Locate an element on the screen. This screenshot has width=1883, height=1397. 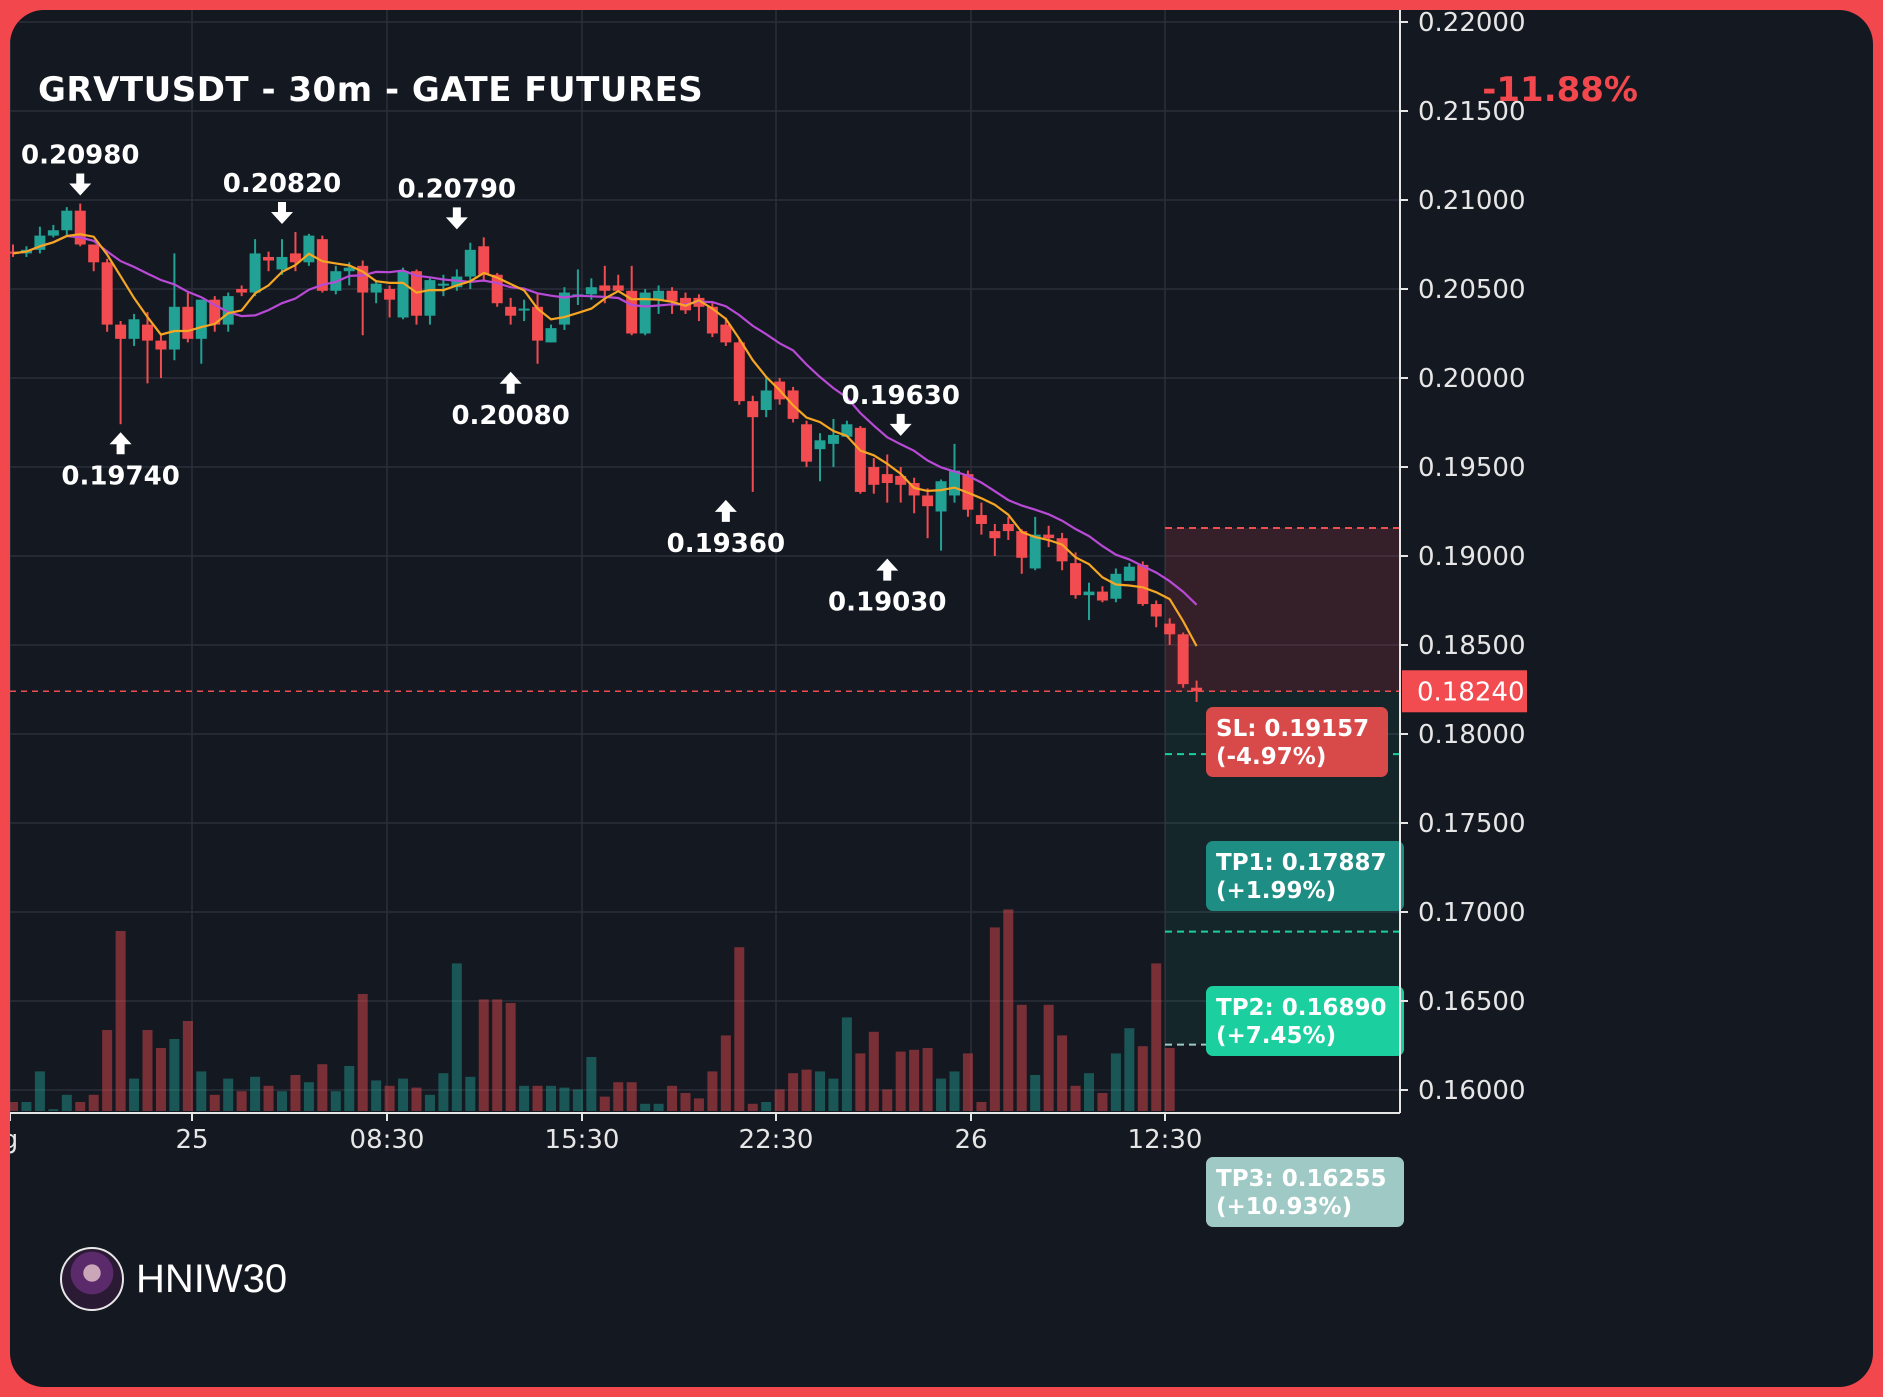
level-label-title: TP2: 0.16890 is located at coordinates (1301, 1008).